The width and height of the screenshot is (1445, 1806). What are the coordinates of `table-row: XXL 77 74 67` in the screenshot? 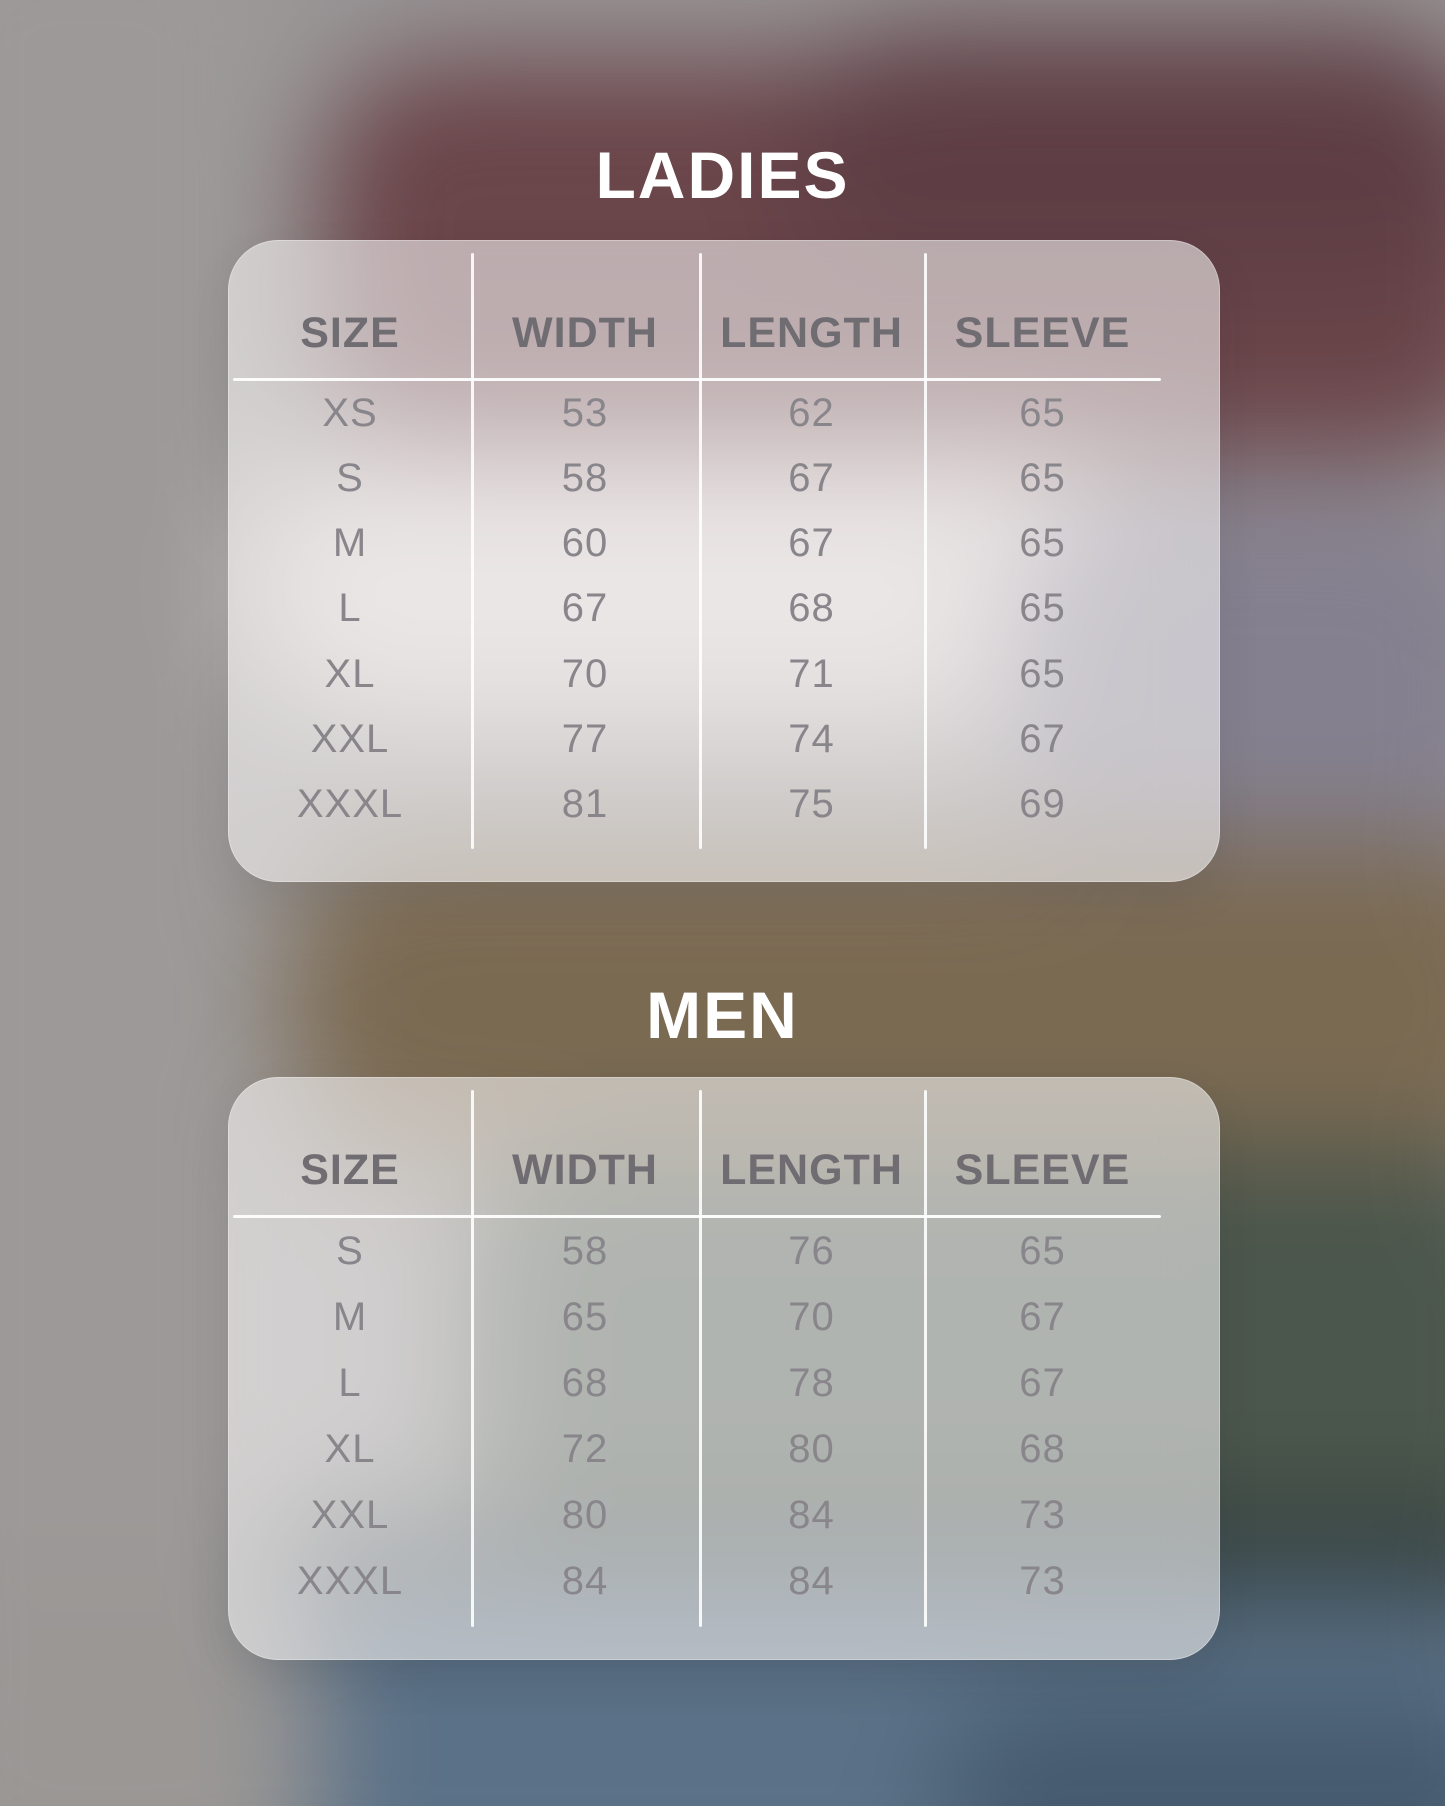 It's located at (695, 739).